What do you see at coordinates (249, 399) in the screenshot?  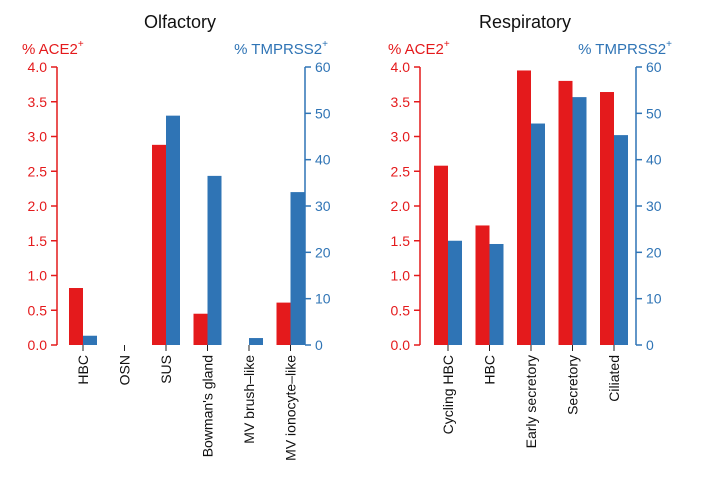 I see `x-tick-label: MV brush–like` at bounding box center [249, 399].